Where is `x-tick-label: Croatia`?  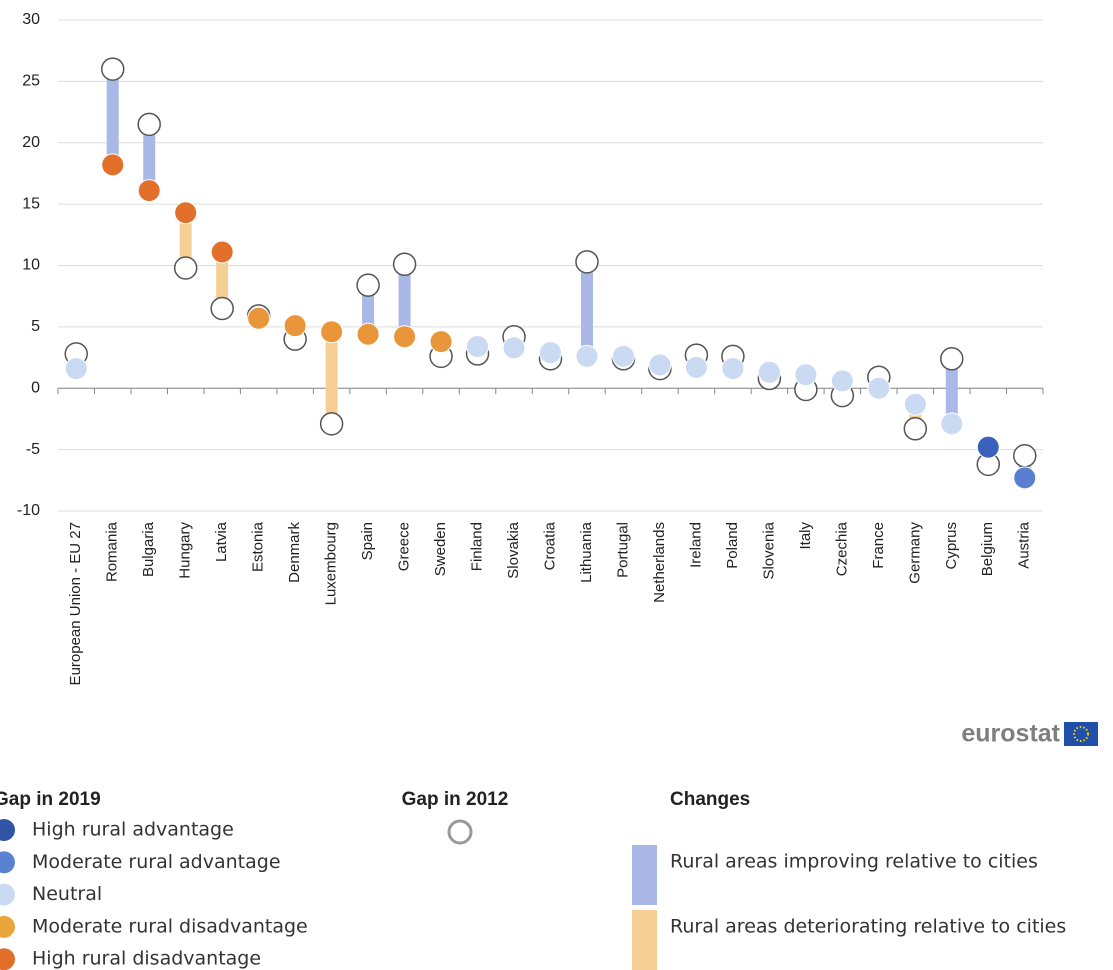 x-tick-label: Croatia is located at coordinates (549, 545).